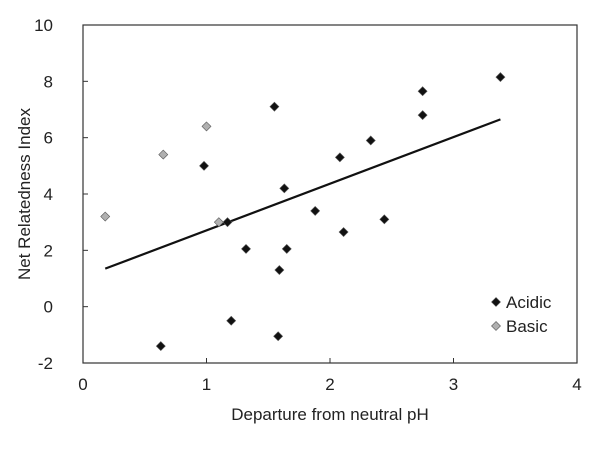  What do you see at coordinates (48, 194) in the screenshot?
I see `y-tick-label: 4` at bounding box center [48, 194].